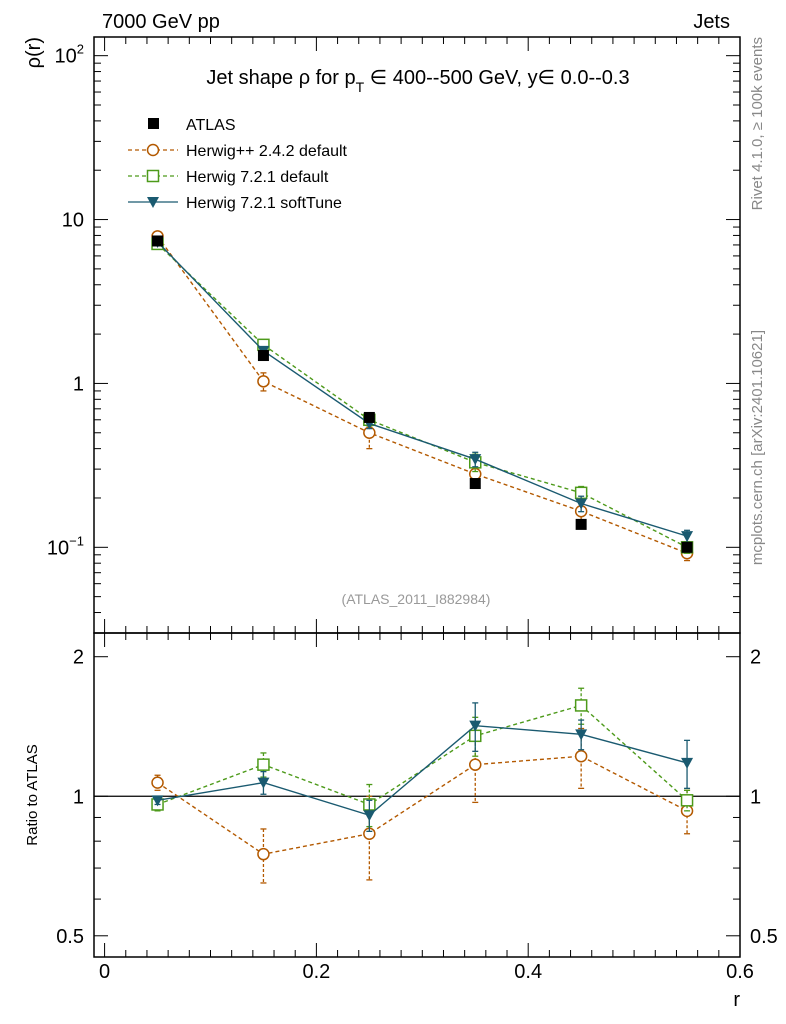  What do you see at coordinates (267, 151) in the screenshot?
I see `legend-label-herwig-242: Herwig++ 2.4.2 default` at bounding box center [267, 151].